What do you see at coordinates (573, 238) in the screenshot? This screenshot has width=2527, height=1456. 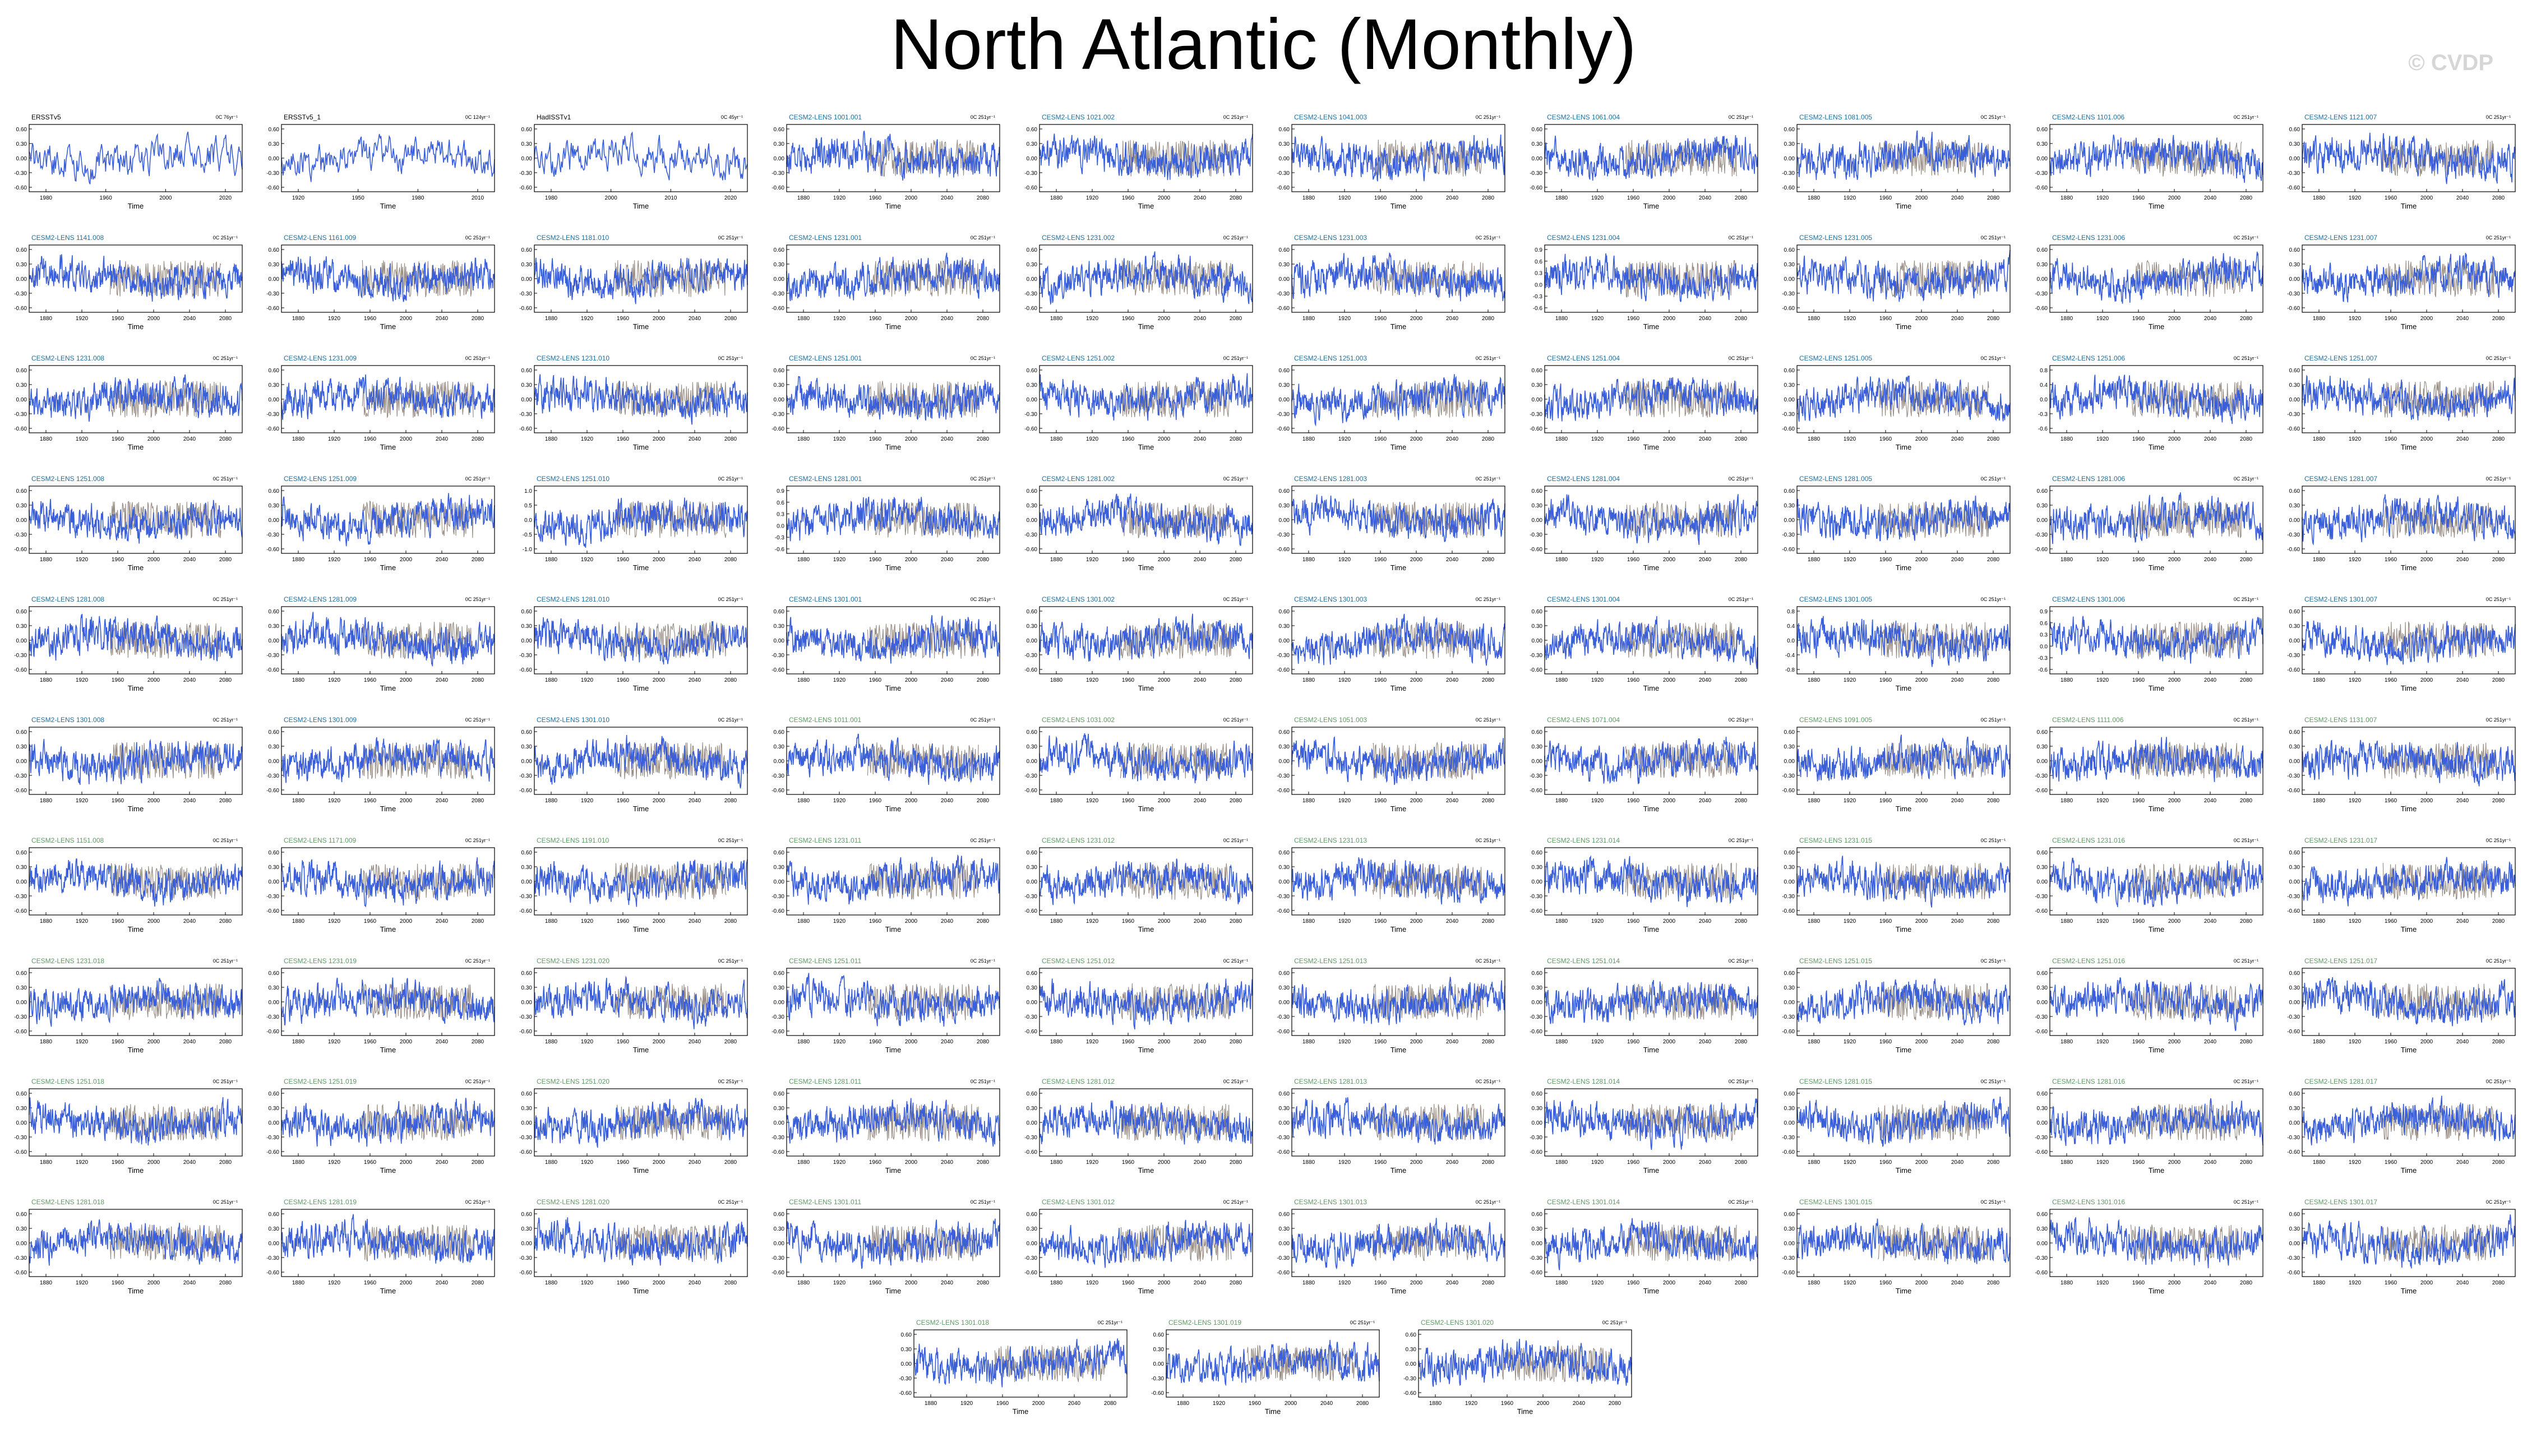 I see `panel-title: CESM2-LENS 1181.010` at bounding box center [573, 238].